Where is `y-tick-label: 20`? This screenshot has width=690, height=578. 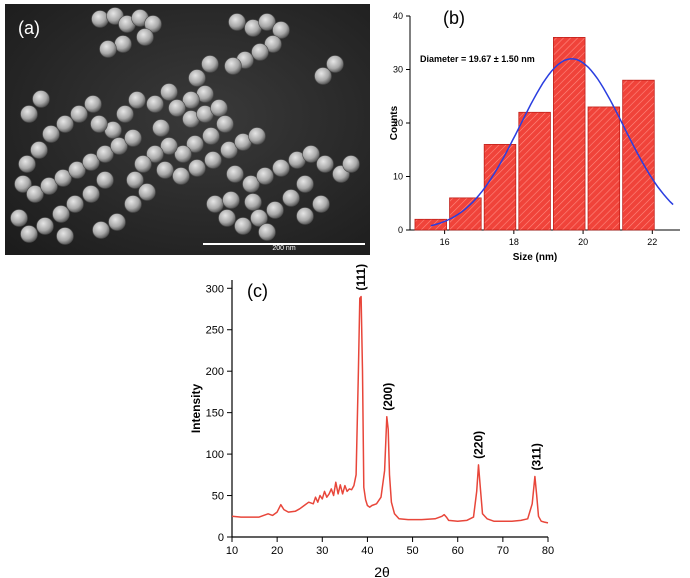 y-tick-label: 20 is located at coordinates (398, 123).